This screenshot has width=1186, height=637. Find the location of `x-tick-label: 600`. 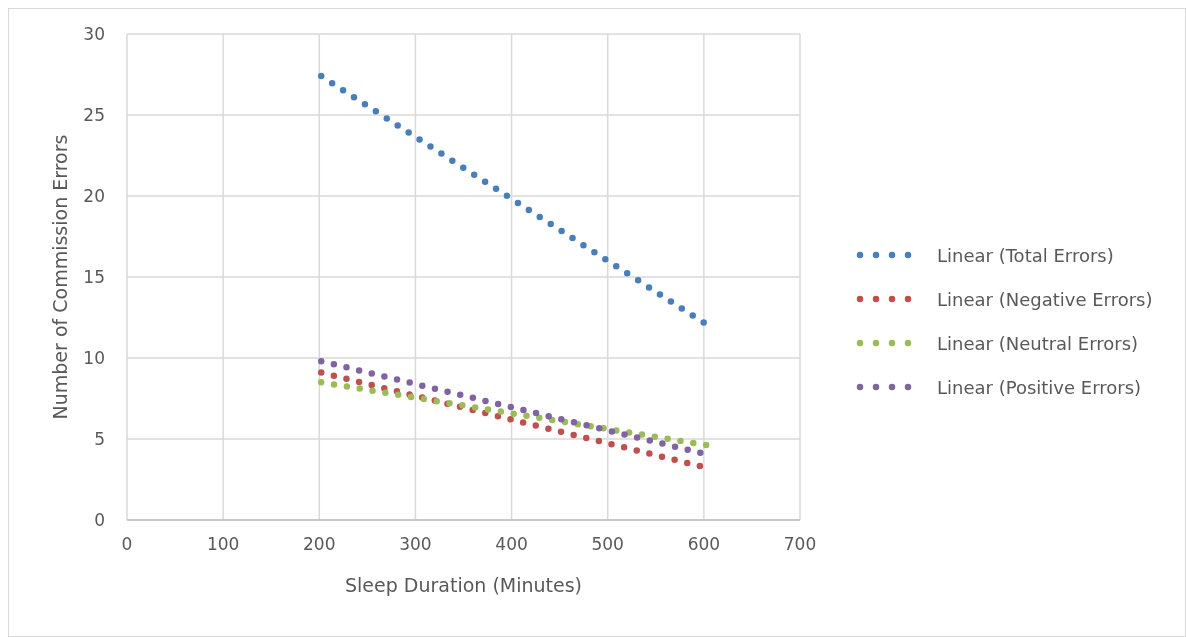

x-tick-label: 600 is located at coordinates (704, 544).